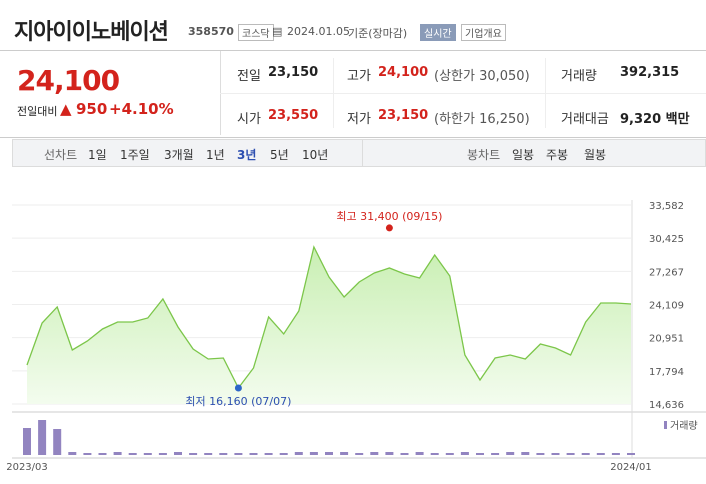  Describe the element at coordinates (293, 115) in the screenshot. I see `stat-value: 23,550` at that location.